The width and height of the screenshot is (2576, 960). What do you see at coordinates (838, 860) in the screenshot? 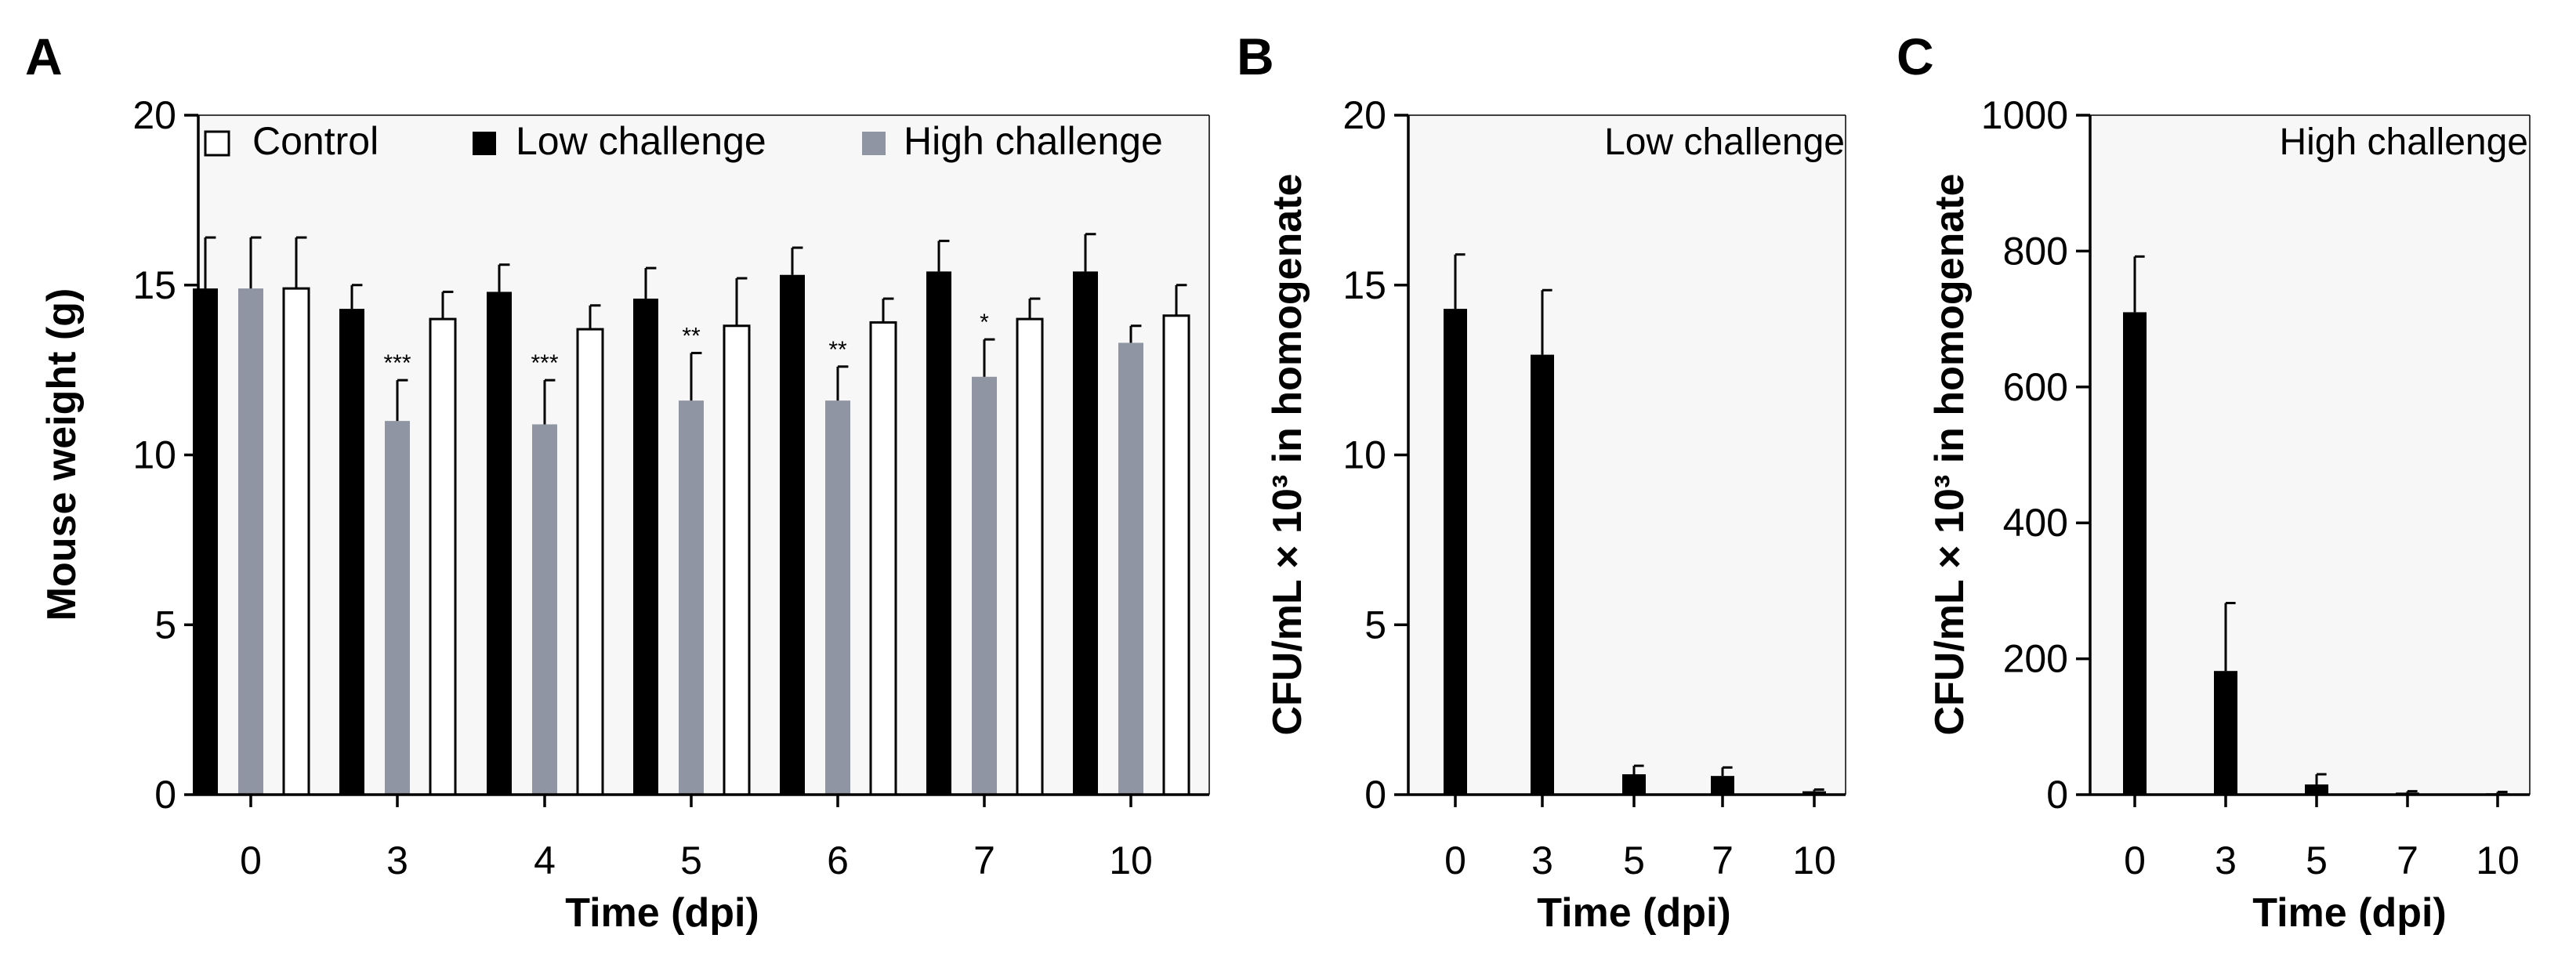
I see `x-tick-label: 6` at bounding box center [838, 860].